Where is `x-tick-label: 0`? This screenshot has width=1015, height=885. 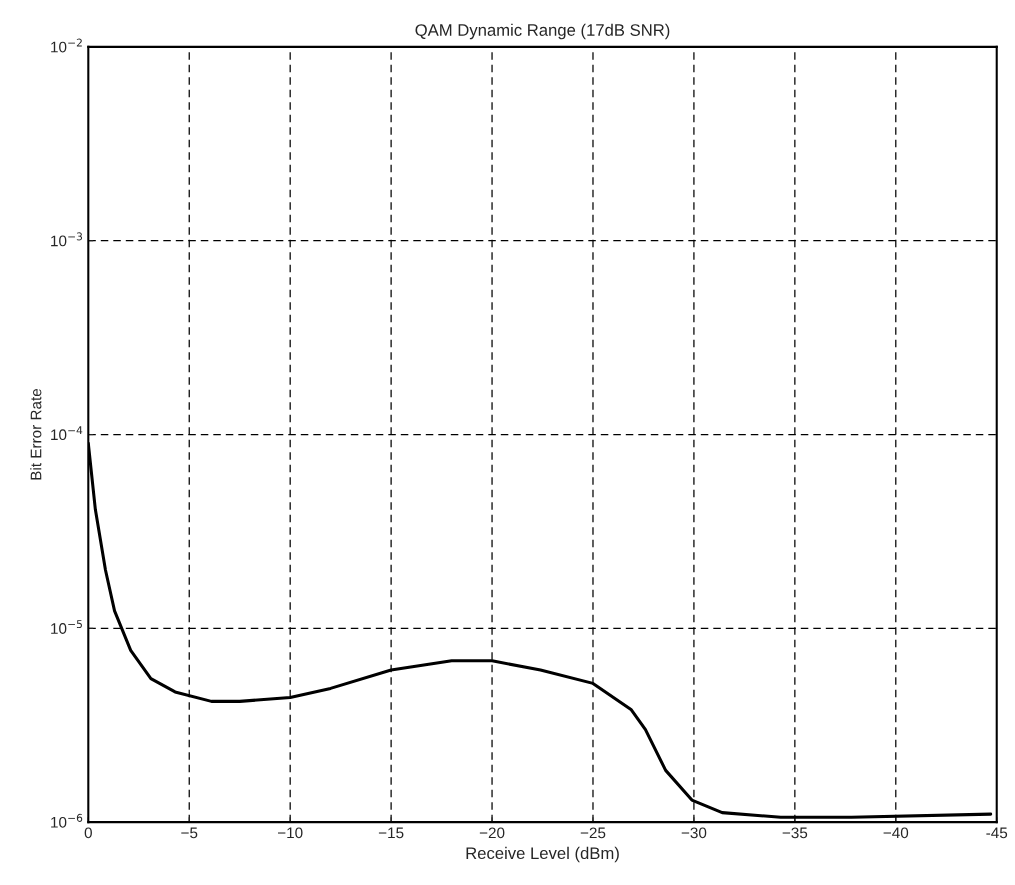 x-tick-label: 0 is located at coordinates (88, 833).